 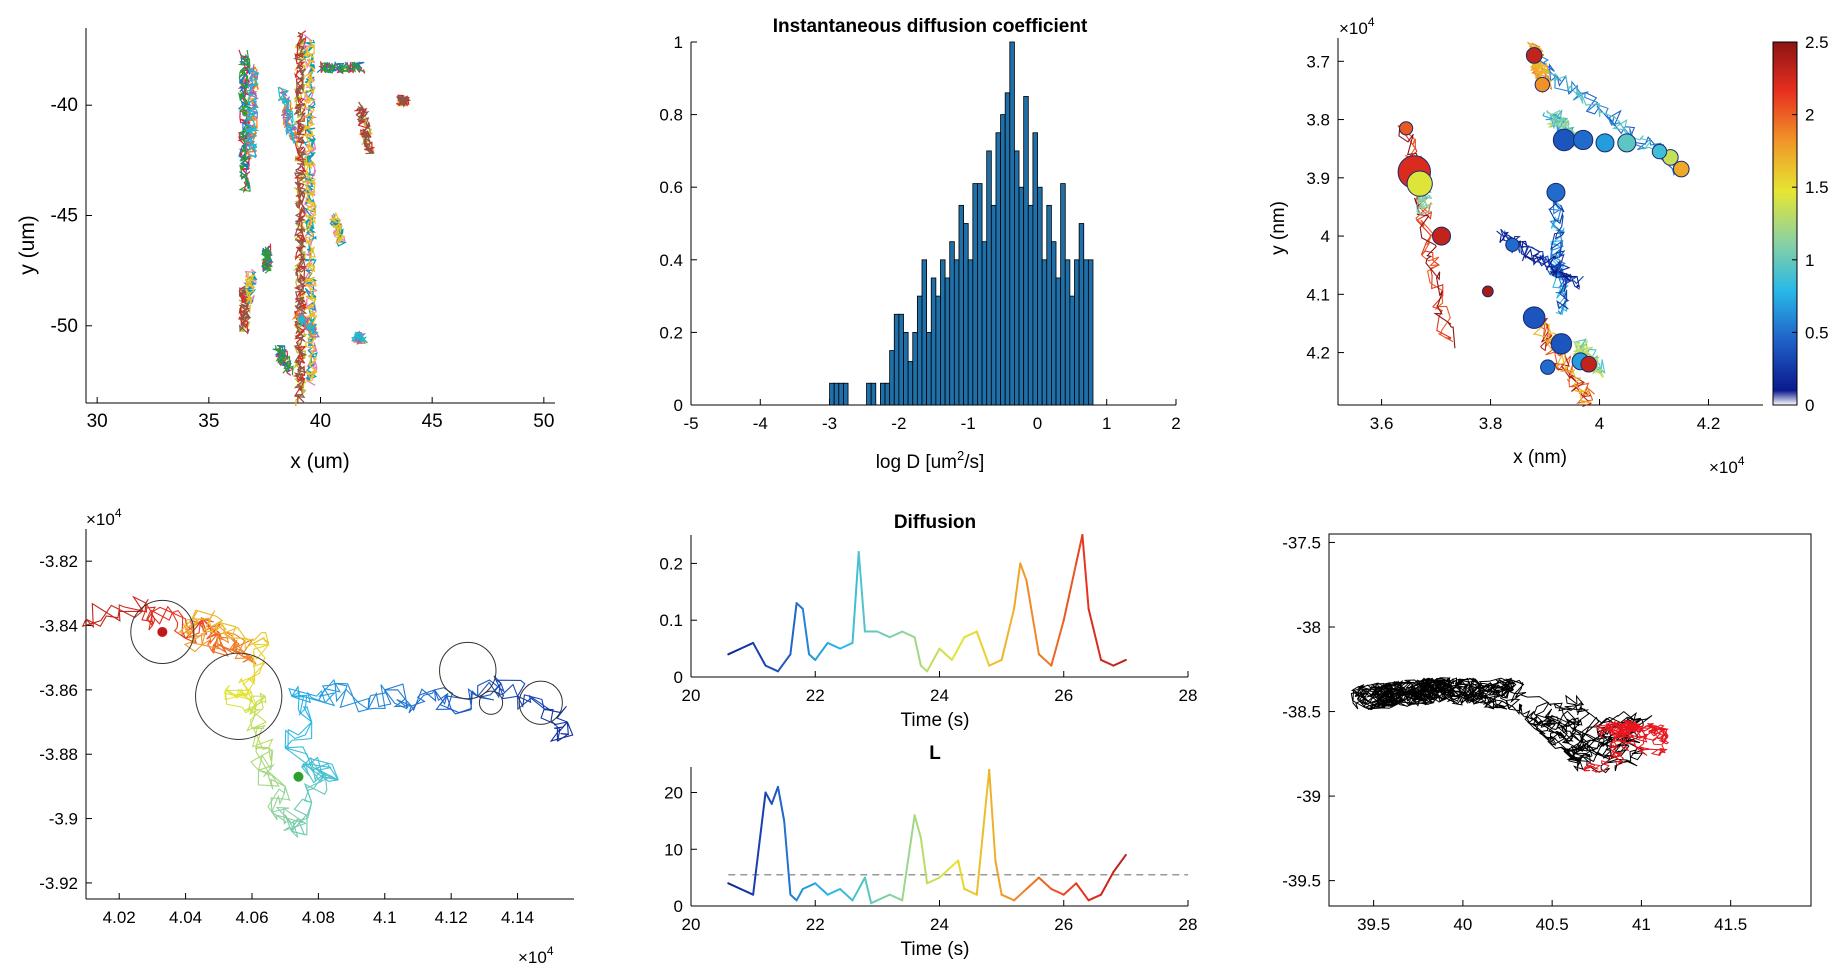 I want to click on L-xlabel: Time (s), so click(x=935, y=949).